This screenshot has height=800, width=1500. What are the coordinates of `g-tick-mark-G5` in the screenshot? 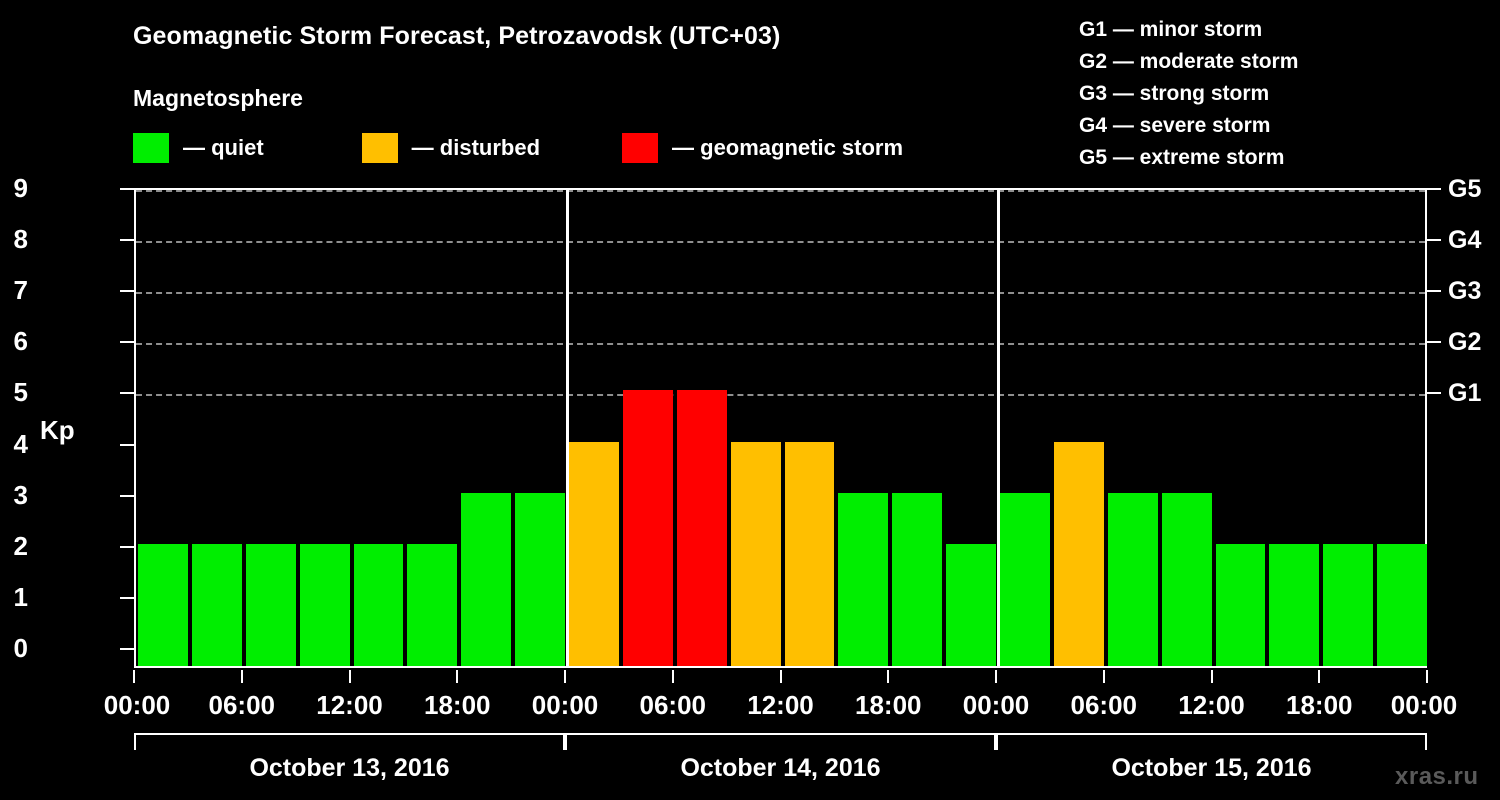 It's located at (1434, 189).